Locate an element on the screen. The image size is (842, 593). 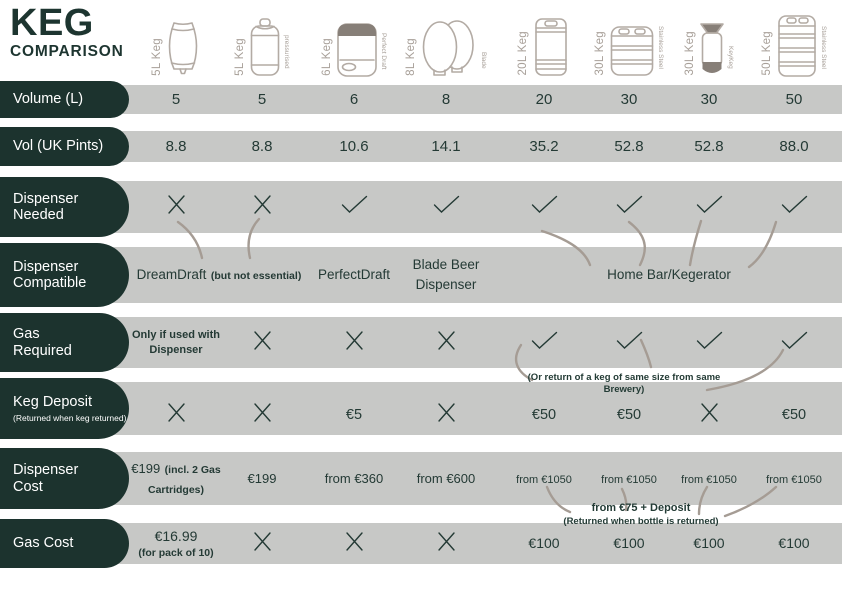
column-header-4: 8L Keg Blade is located at coordinates (446, 40).